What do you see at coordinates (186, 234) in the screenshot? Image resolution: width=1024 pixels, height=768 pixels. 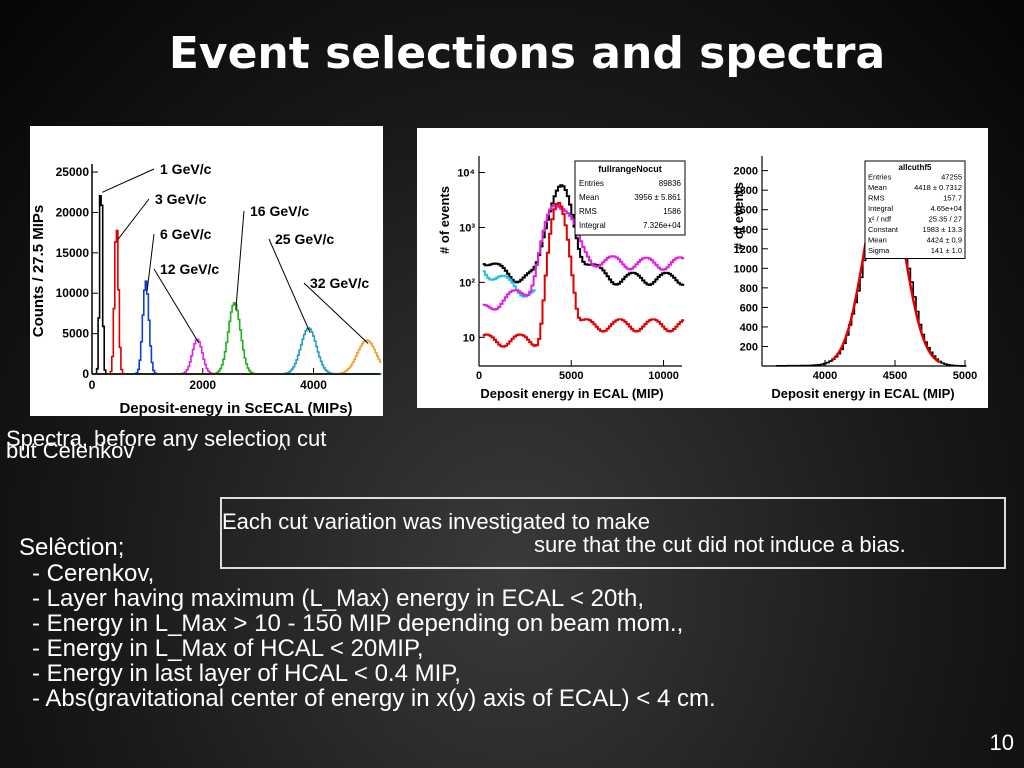 I see `series-label: 6 GeV/c` at bounding box center [186, 234].